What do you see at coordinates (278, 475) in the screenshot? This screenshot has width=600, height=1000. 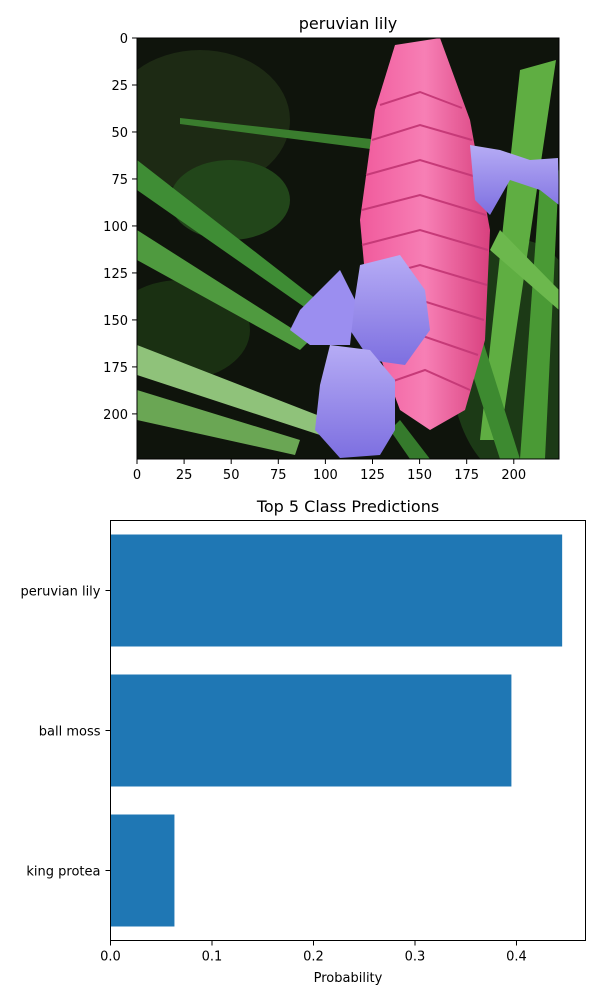 I see `image-x-tick-label: 75` at bounding box center [278, 475].